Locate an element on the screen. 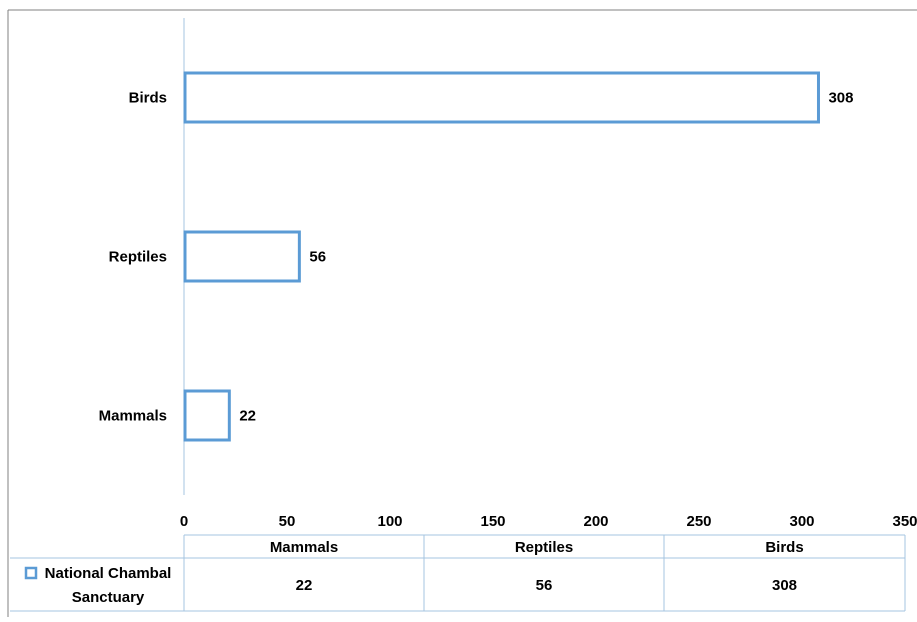 The width and height of the screenshot is (917, 622). series-label-line2: Sanctuary is located at coordinates (108, 597).